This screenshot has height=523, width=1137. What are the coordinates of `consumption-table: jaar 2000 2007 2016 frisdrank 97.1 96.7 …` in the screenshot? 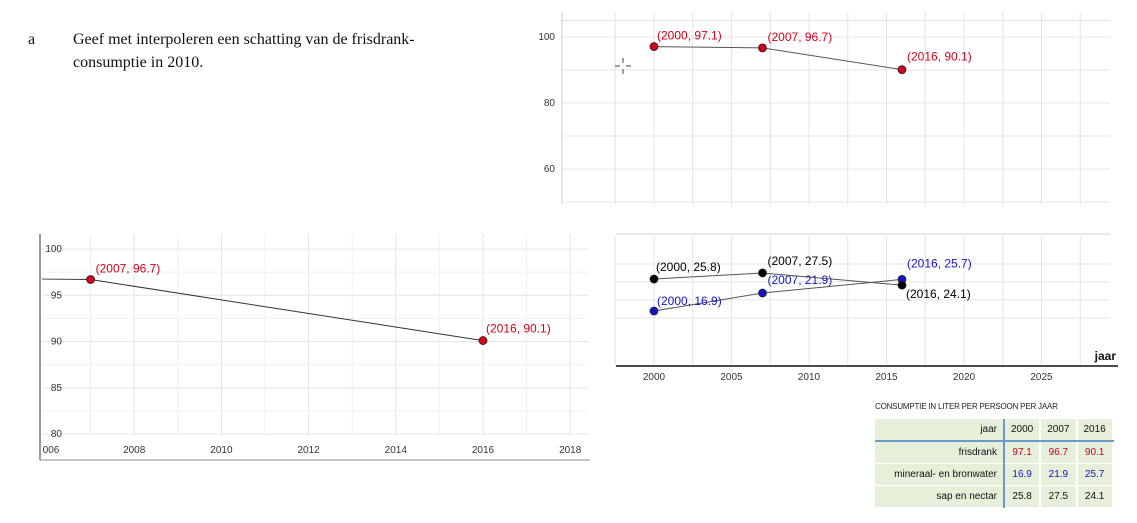 It's located at (994, 463).